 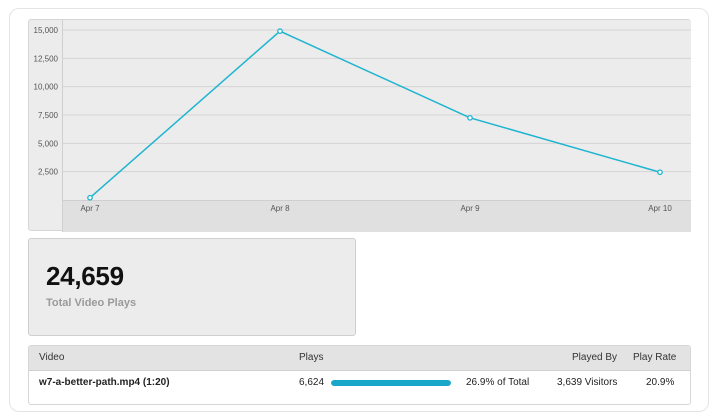 What do you see at coordinates (595, 357) in the screenshot?
I see `header-played-by: Played By` at bounding box center [595, 357].